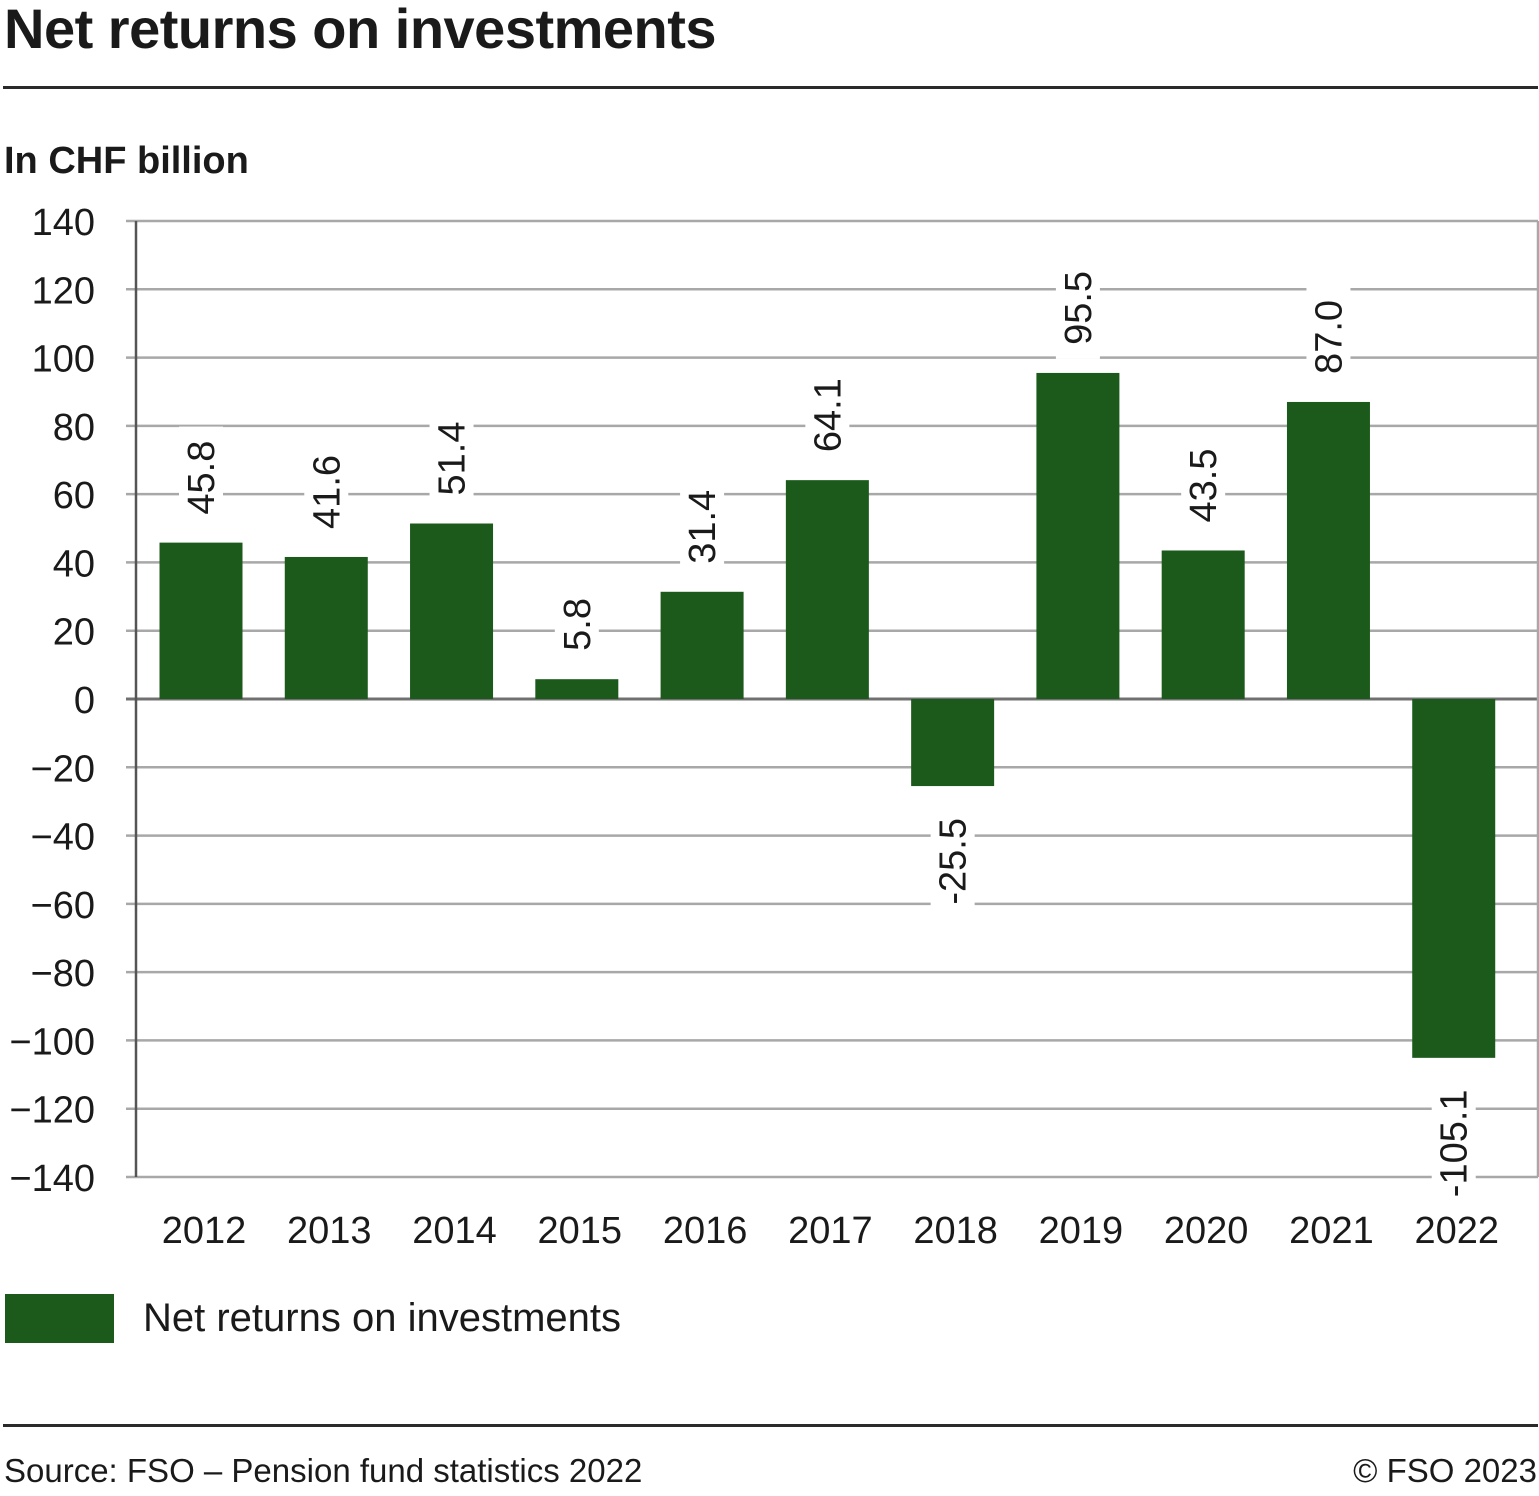  I want to click on data-label: 64.1, so click(828, 415).